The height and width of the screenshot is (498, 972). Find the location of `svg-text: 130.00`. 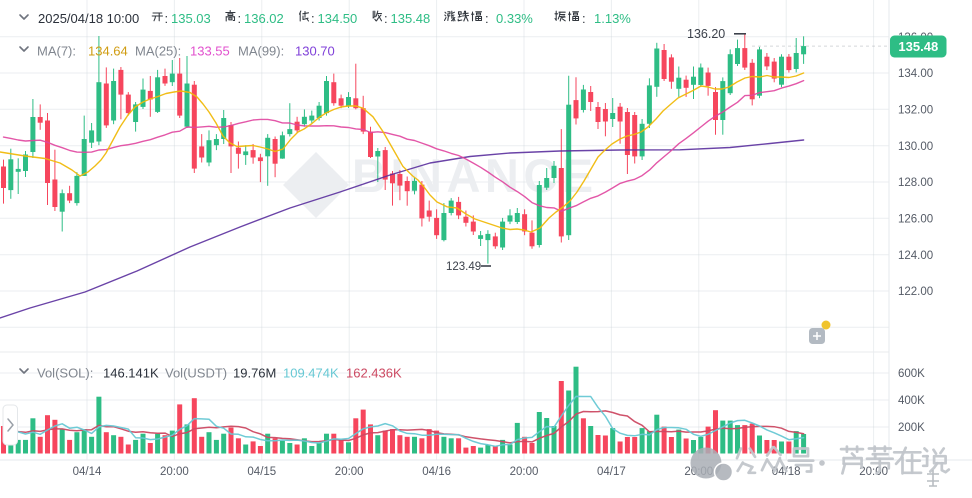

svg-text: 130.00 is located at coordinates (915, 147).